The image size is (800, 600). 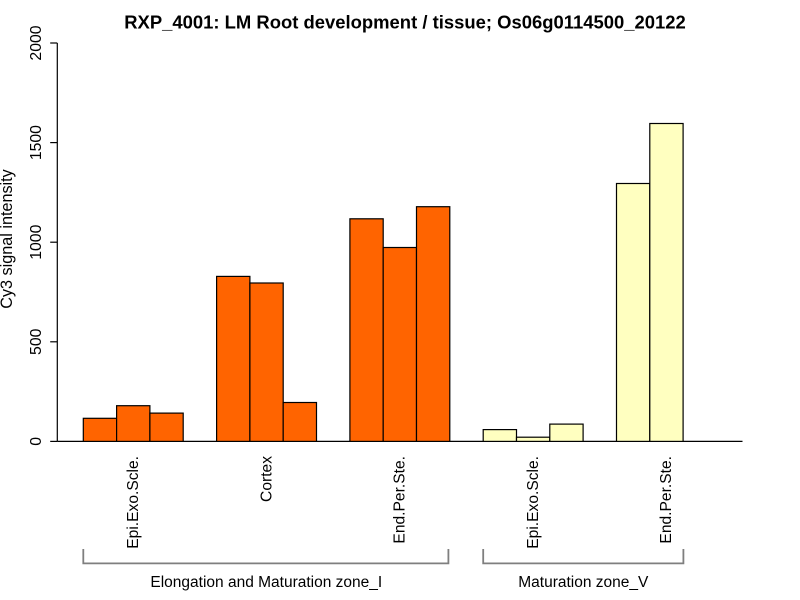 What do you see at coordinates (583, 582) in the screenshot?
I see `svg-text: Maturation zone_V` at bounding box center [583, 582].